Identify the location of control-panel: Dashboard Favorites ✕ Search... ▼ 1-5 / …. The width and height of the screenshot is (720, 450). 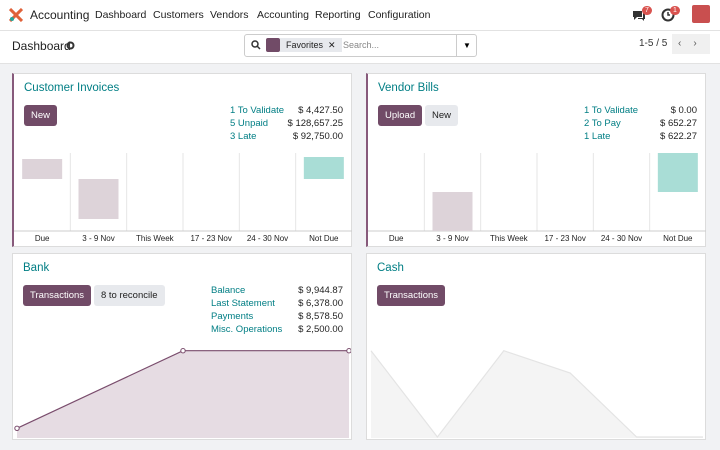
(360, 47).